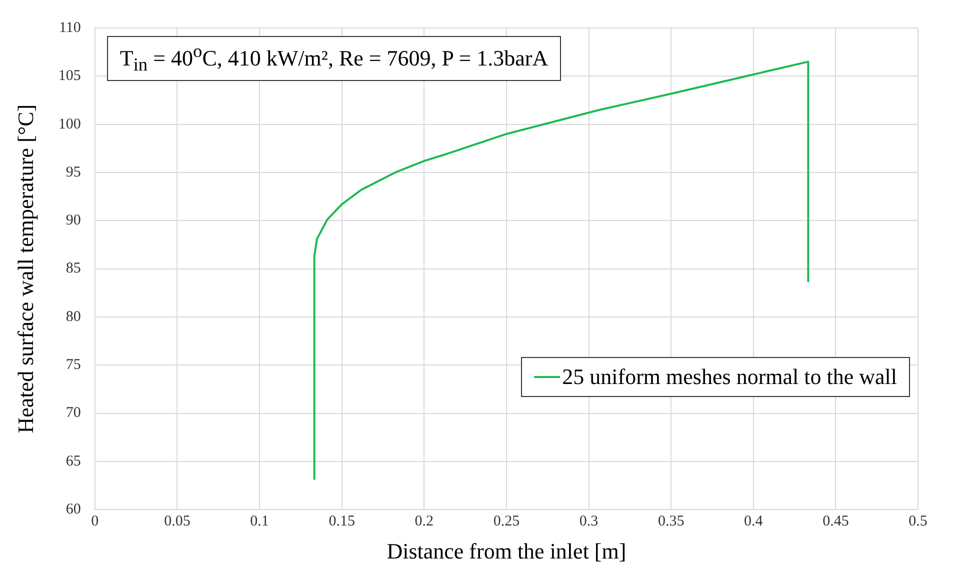 The image size is (956, 580). What do you see at coordinates (73, 365) in the screenshot?
I see `y-tick-label: 75` at bounding box center [73, 365].